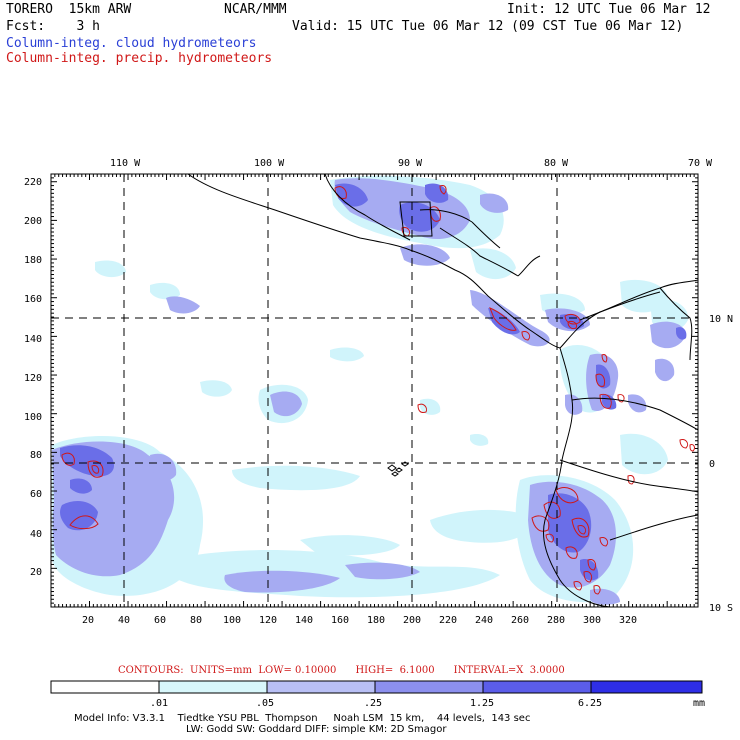  I want to click on field-cloud-label: Column-integ. cloud hydrometeors, so click(131, 43).